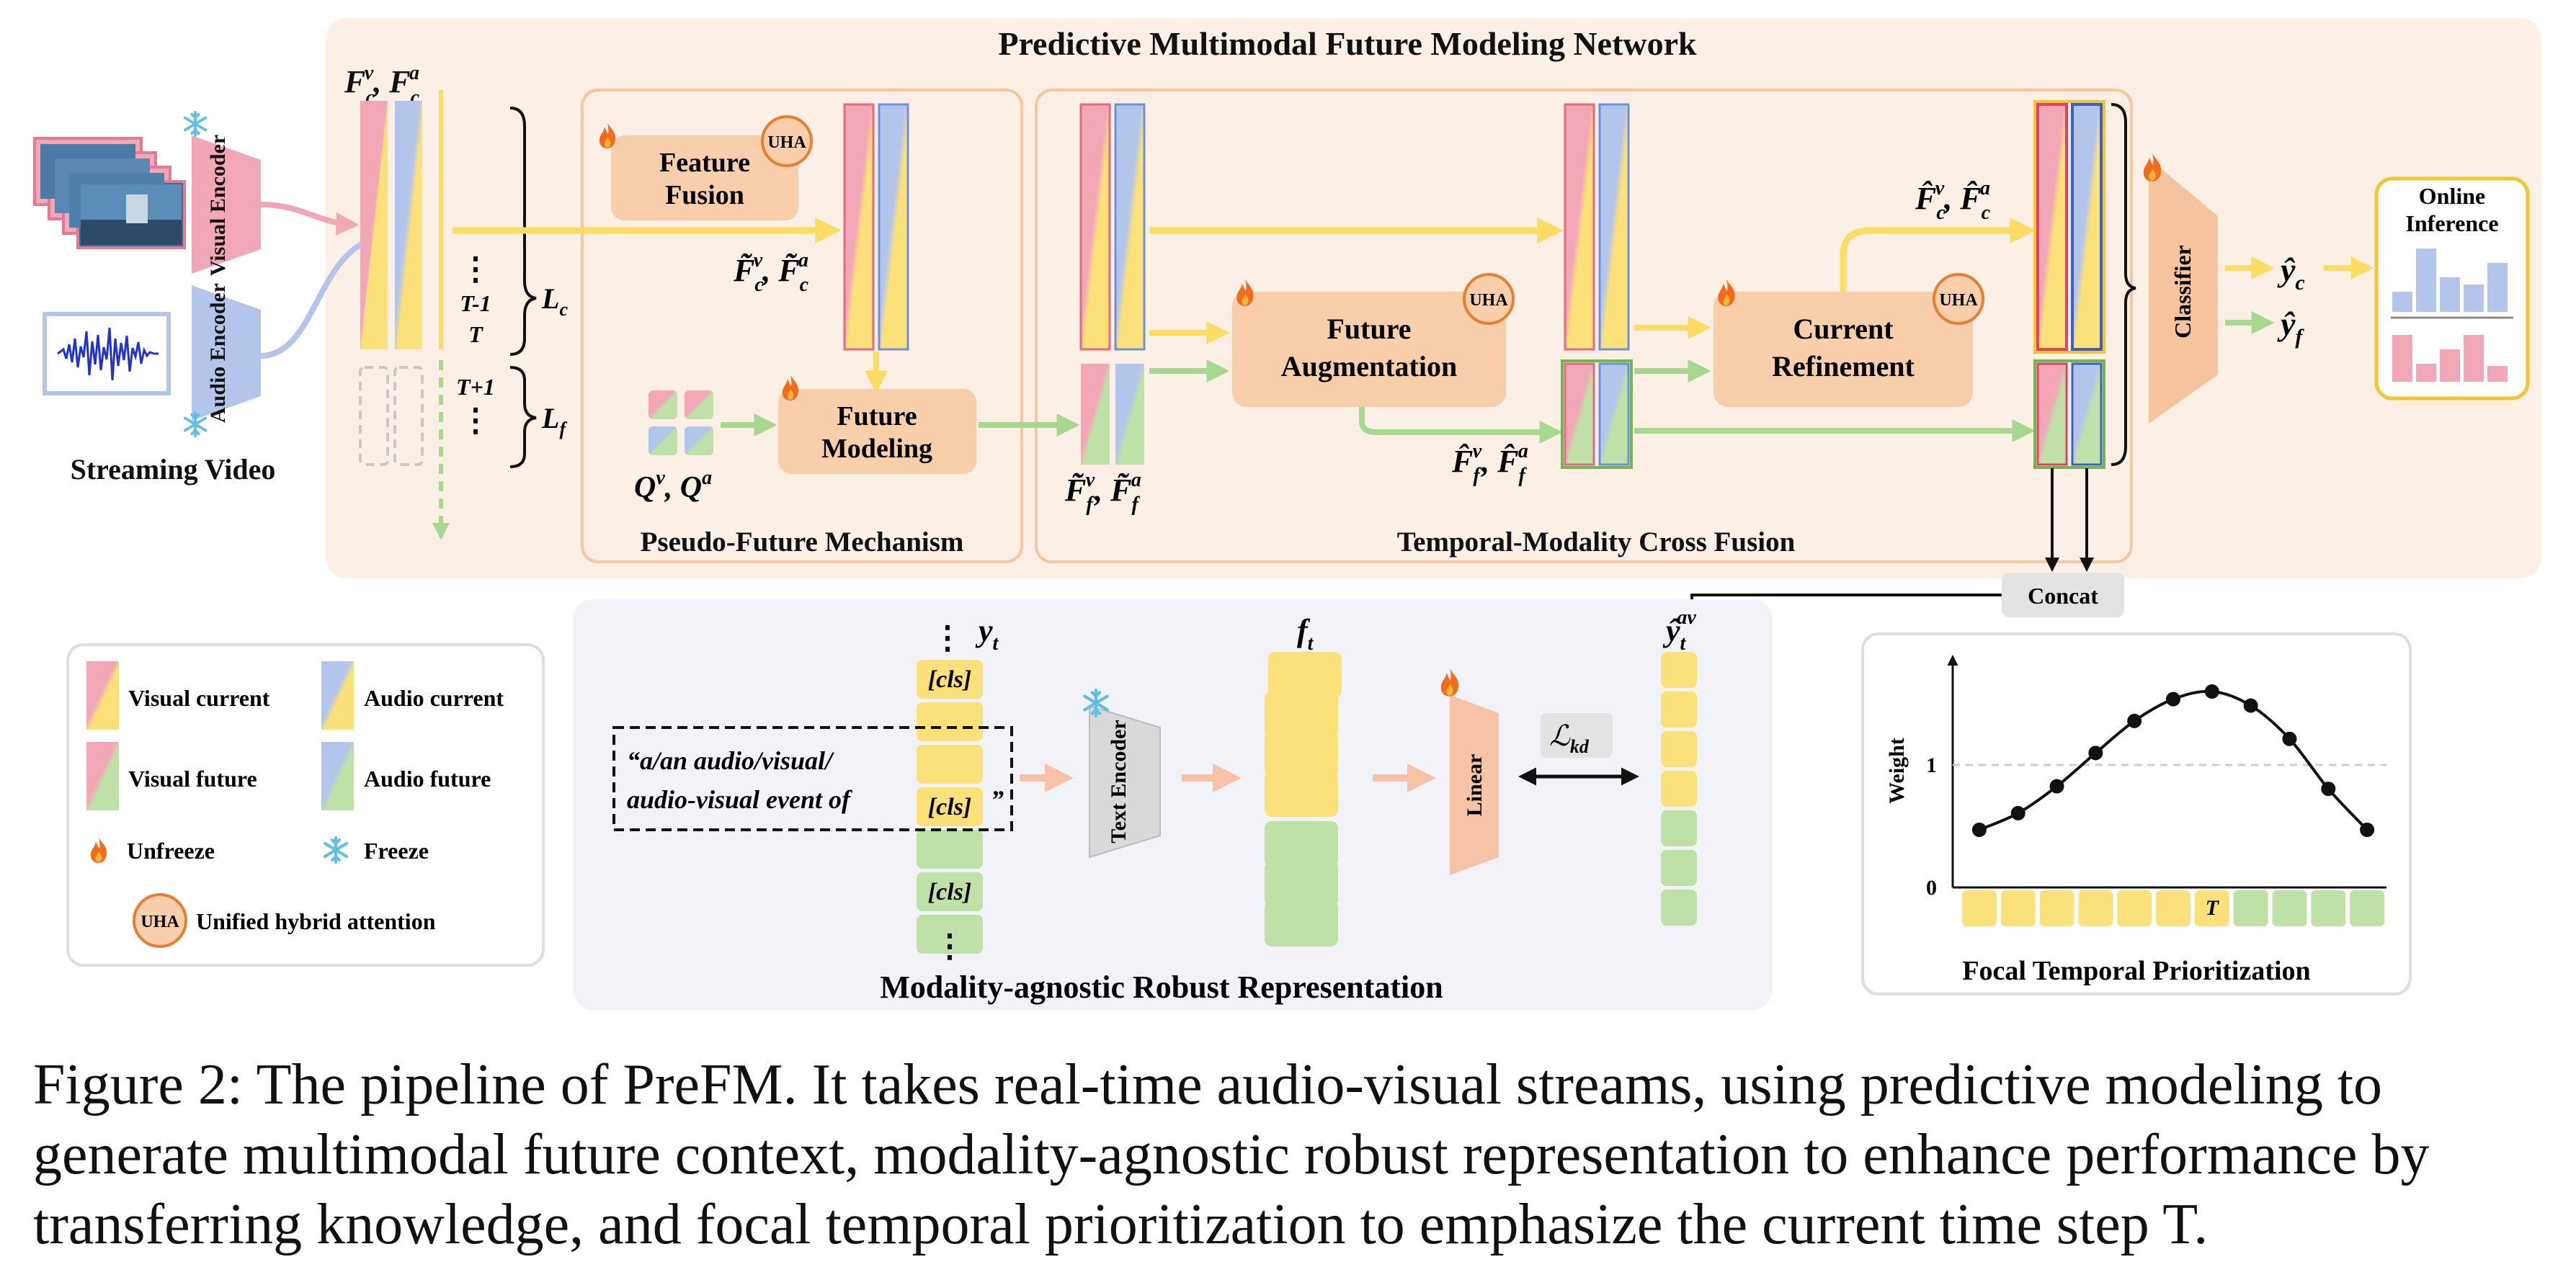 This screenshot has height=1280, width=2576. What do you see at coordinates (523, 417) in the screenshot?
I see `lf-brace` at bounding box center [523, 417].